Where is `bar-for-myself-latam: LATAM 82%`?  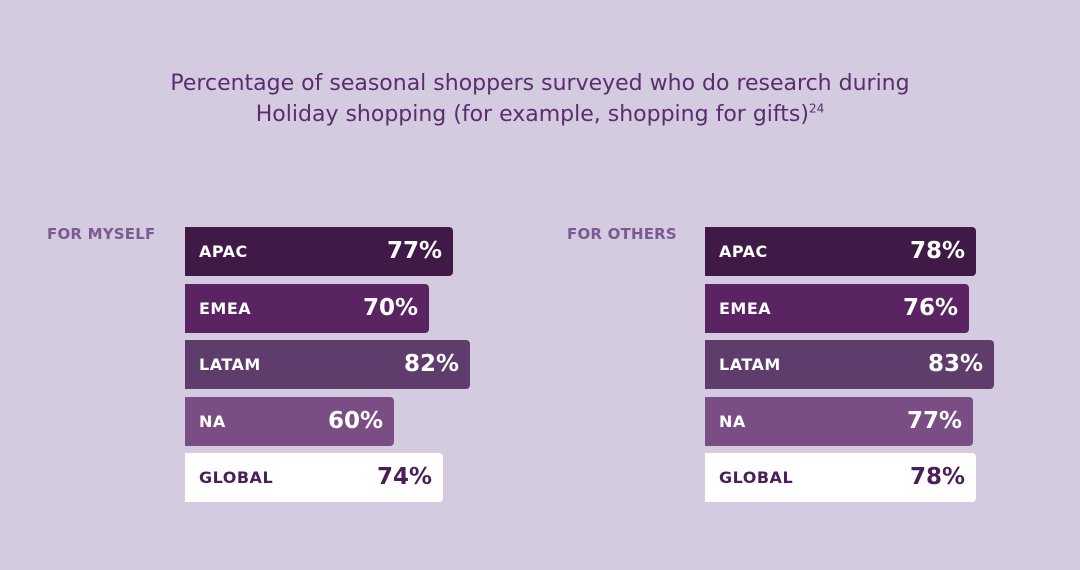
bar-for-myself-latam: LATAM 82% is located at coordinates (327, 364).